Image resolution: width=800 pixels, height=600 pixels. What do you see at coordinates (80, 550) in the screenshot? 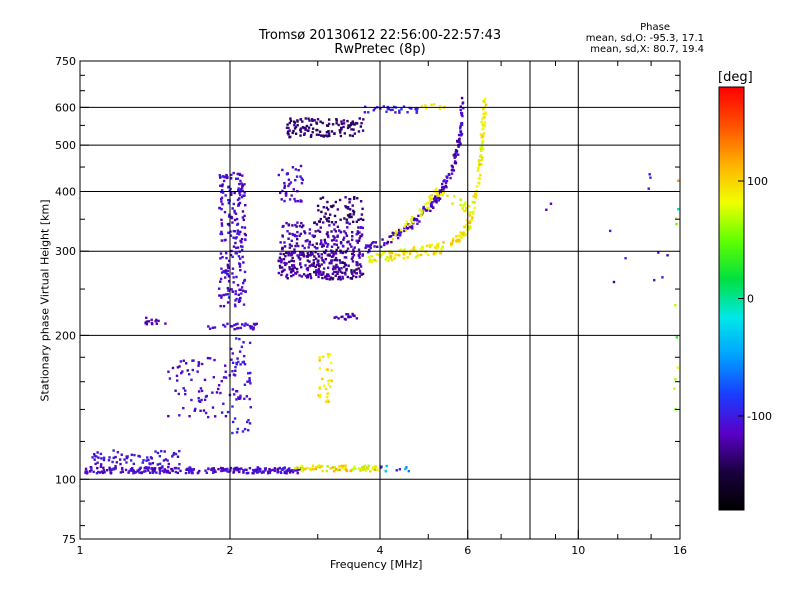
I see `x-tick-label: 1` at bounding box center [80, 550].